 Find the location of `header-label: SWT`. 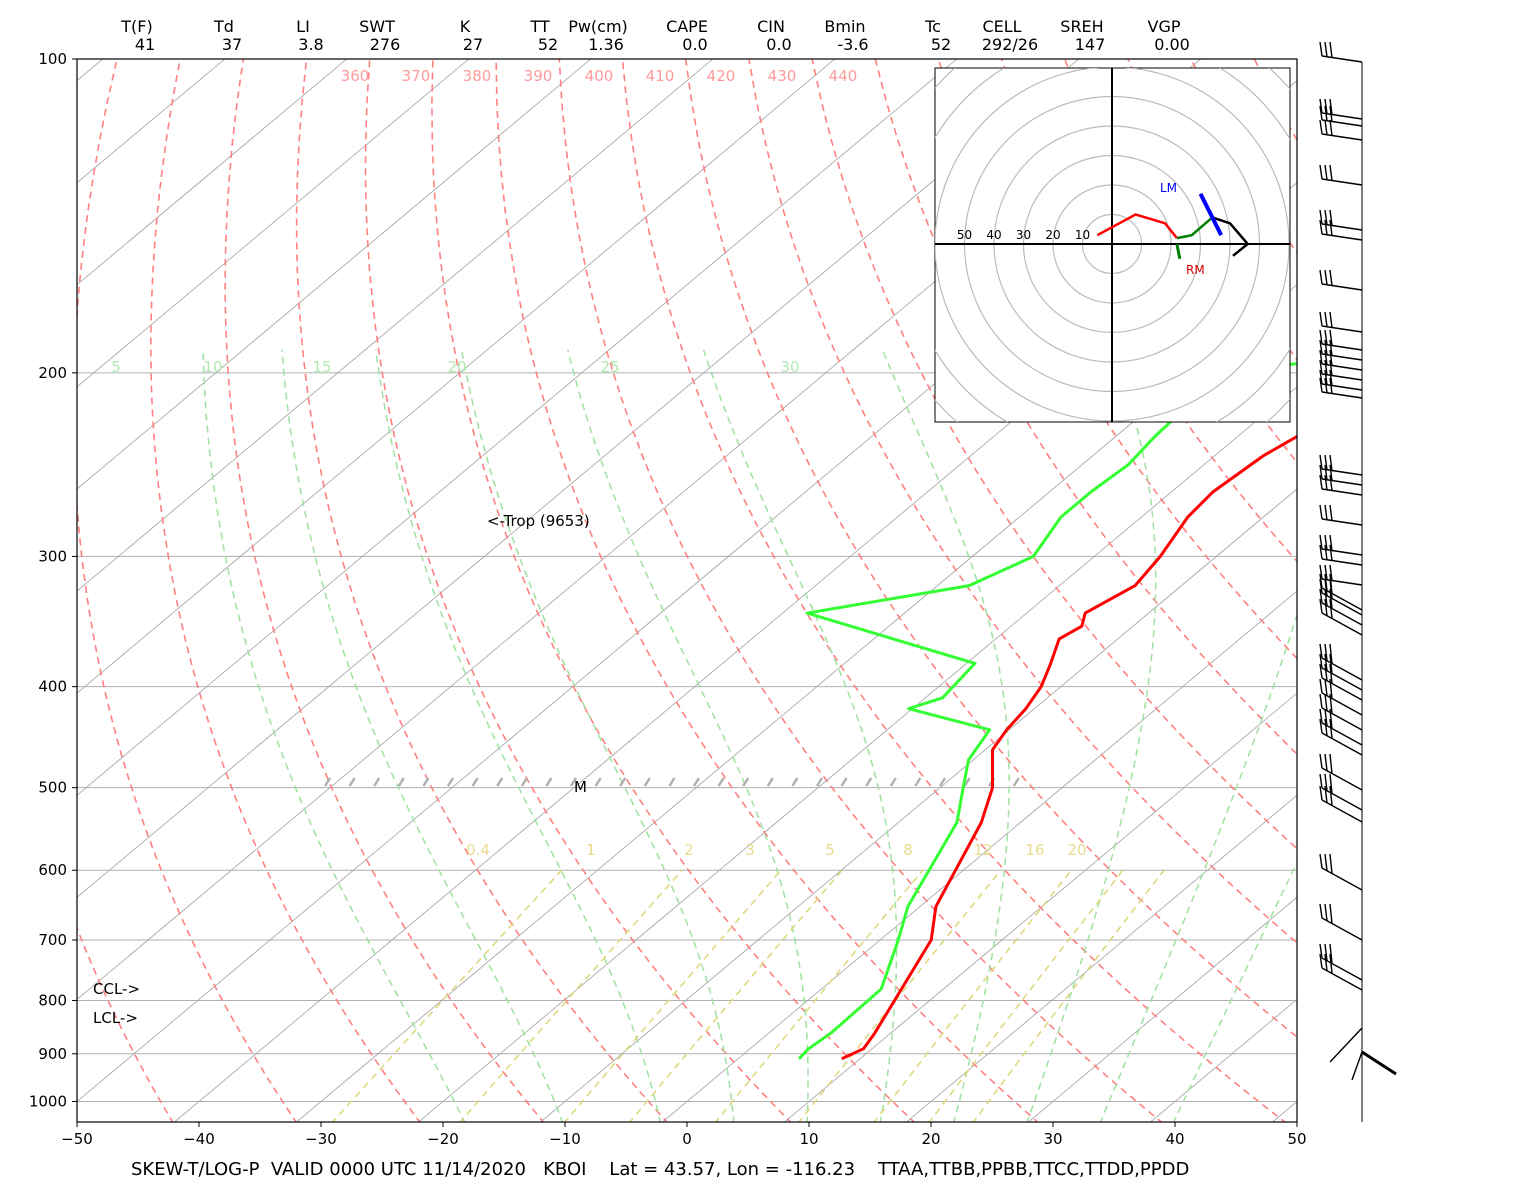

header-label: SWT is located at coordinates (377, 26).